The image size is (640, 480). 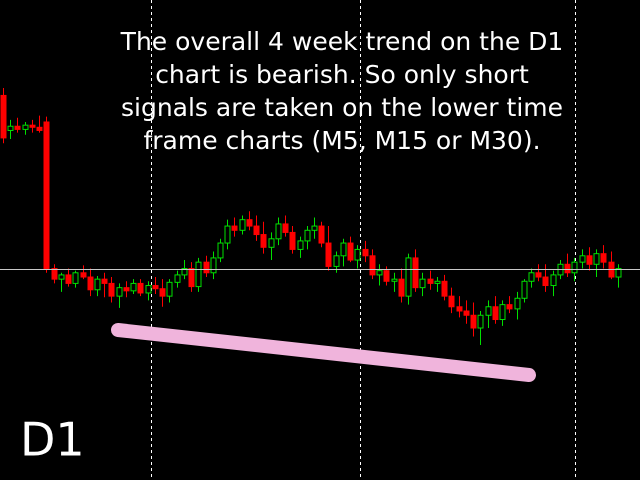 What do you see at coordinates (341, 140) in the screenshot?
I see `annotation-line: frame charts (M5, M15 or M30).` at bounding box center [341, 140].